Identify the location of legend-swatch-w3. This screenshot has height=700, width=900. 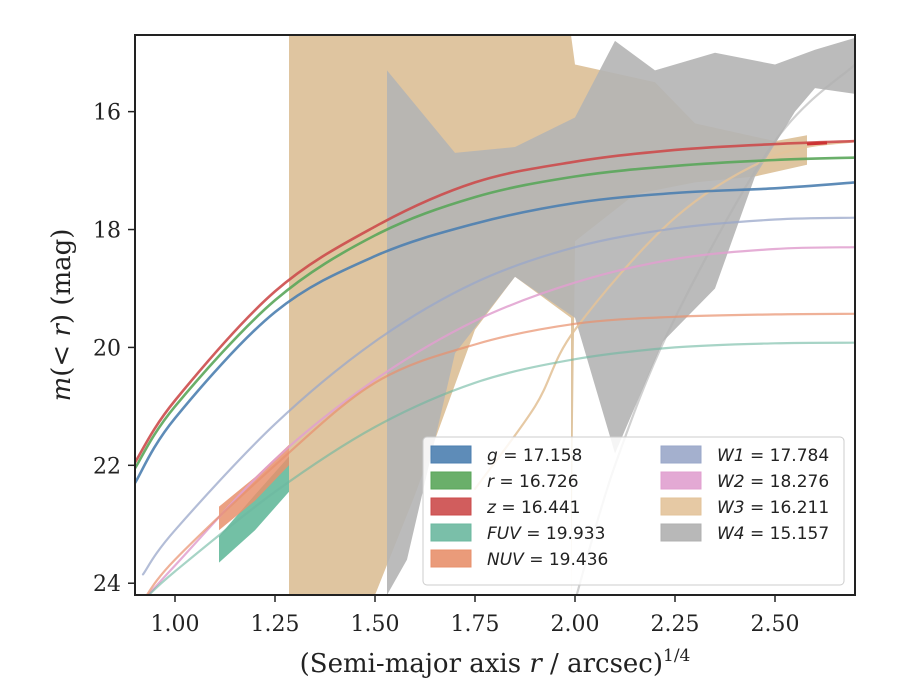
(681, 506).